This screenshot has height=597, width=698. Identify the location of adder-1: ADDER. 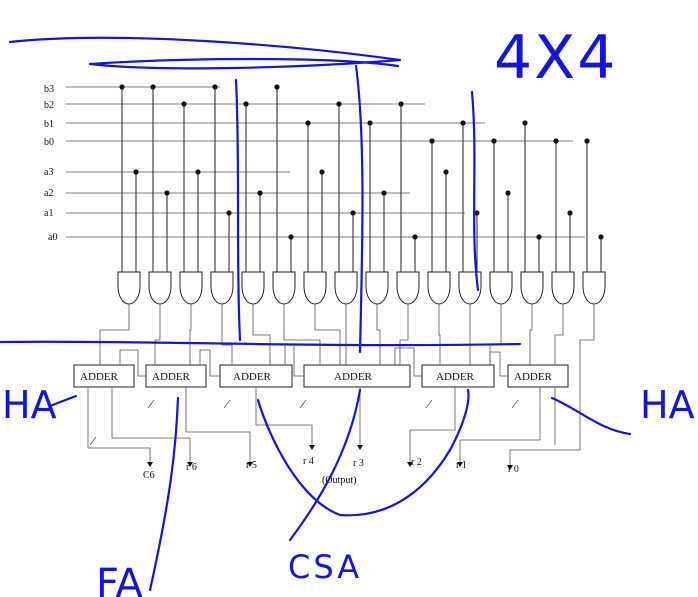
(104, 376).